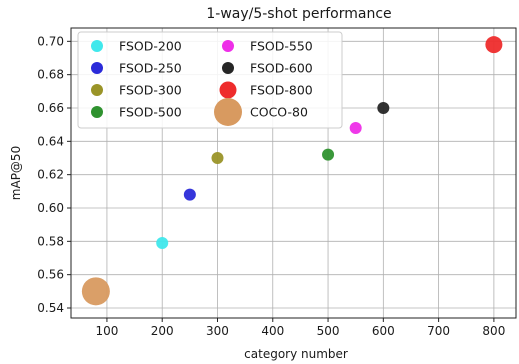 The height and width of the screenshot is (364, 519). Describe the element at coordinates (150, 112) in the screenshot. I see `legend-label-fsod-500: FSOD-500` at that location.